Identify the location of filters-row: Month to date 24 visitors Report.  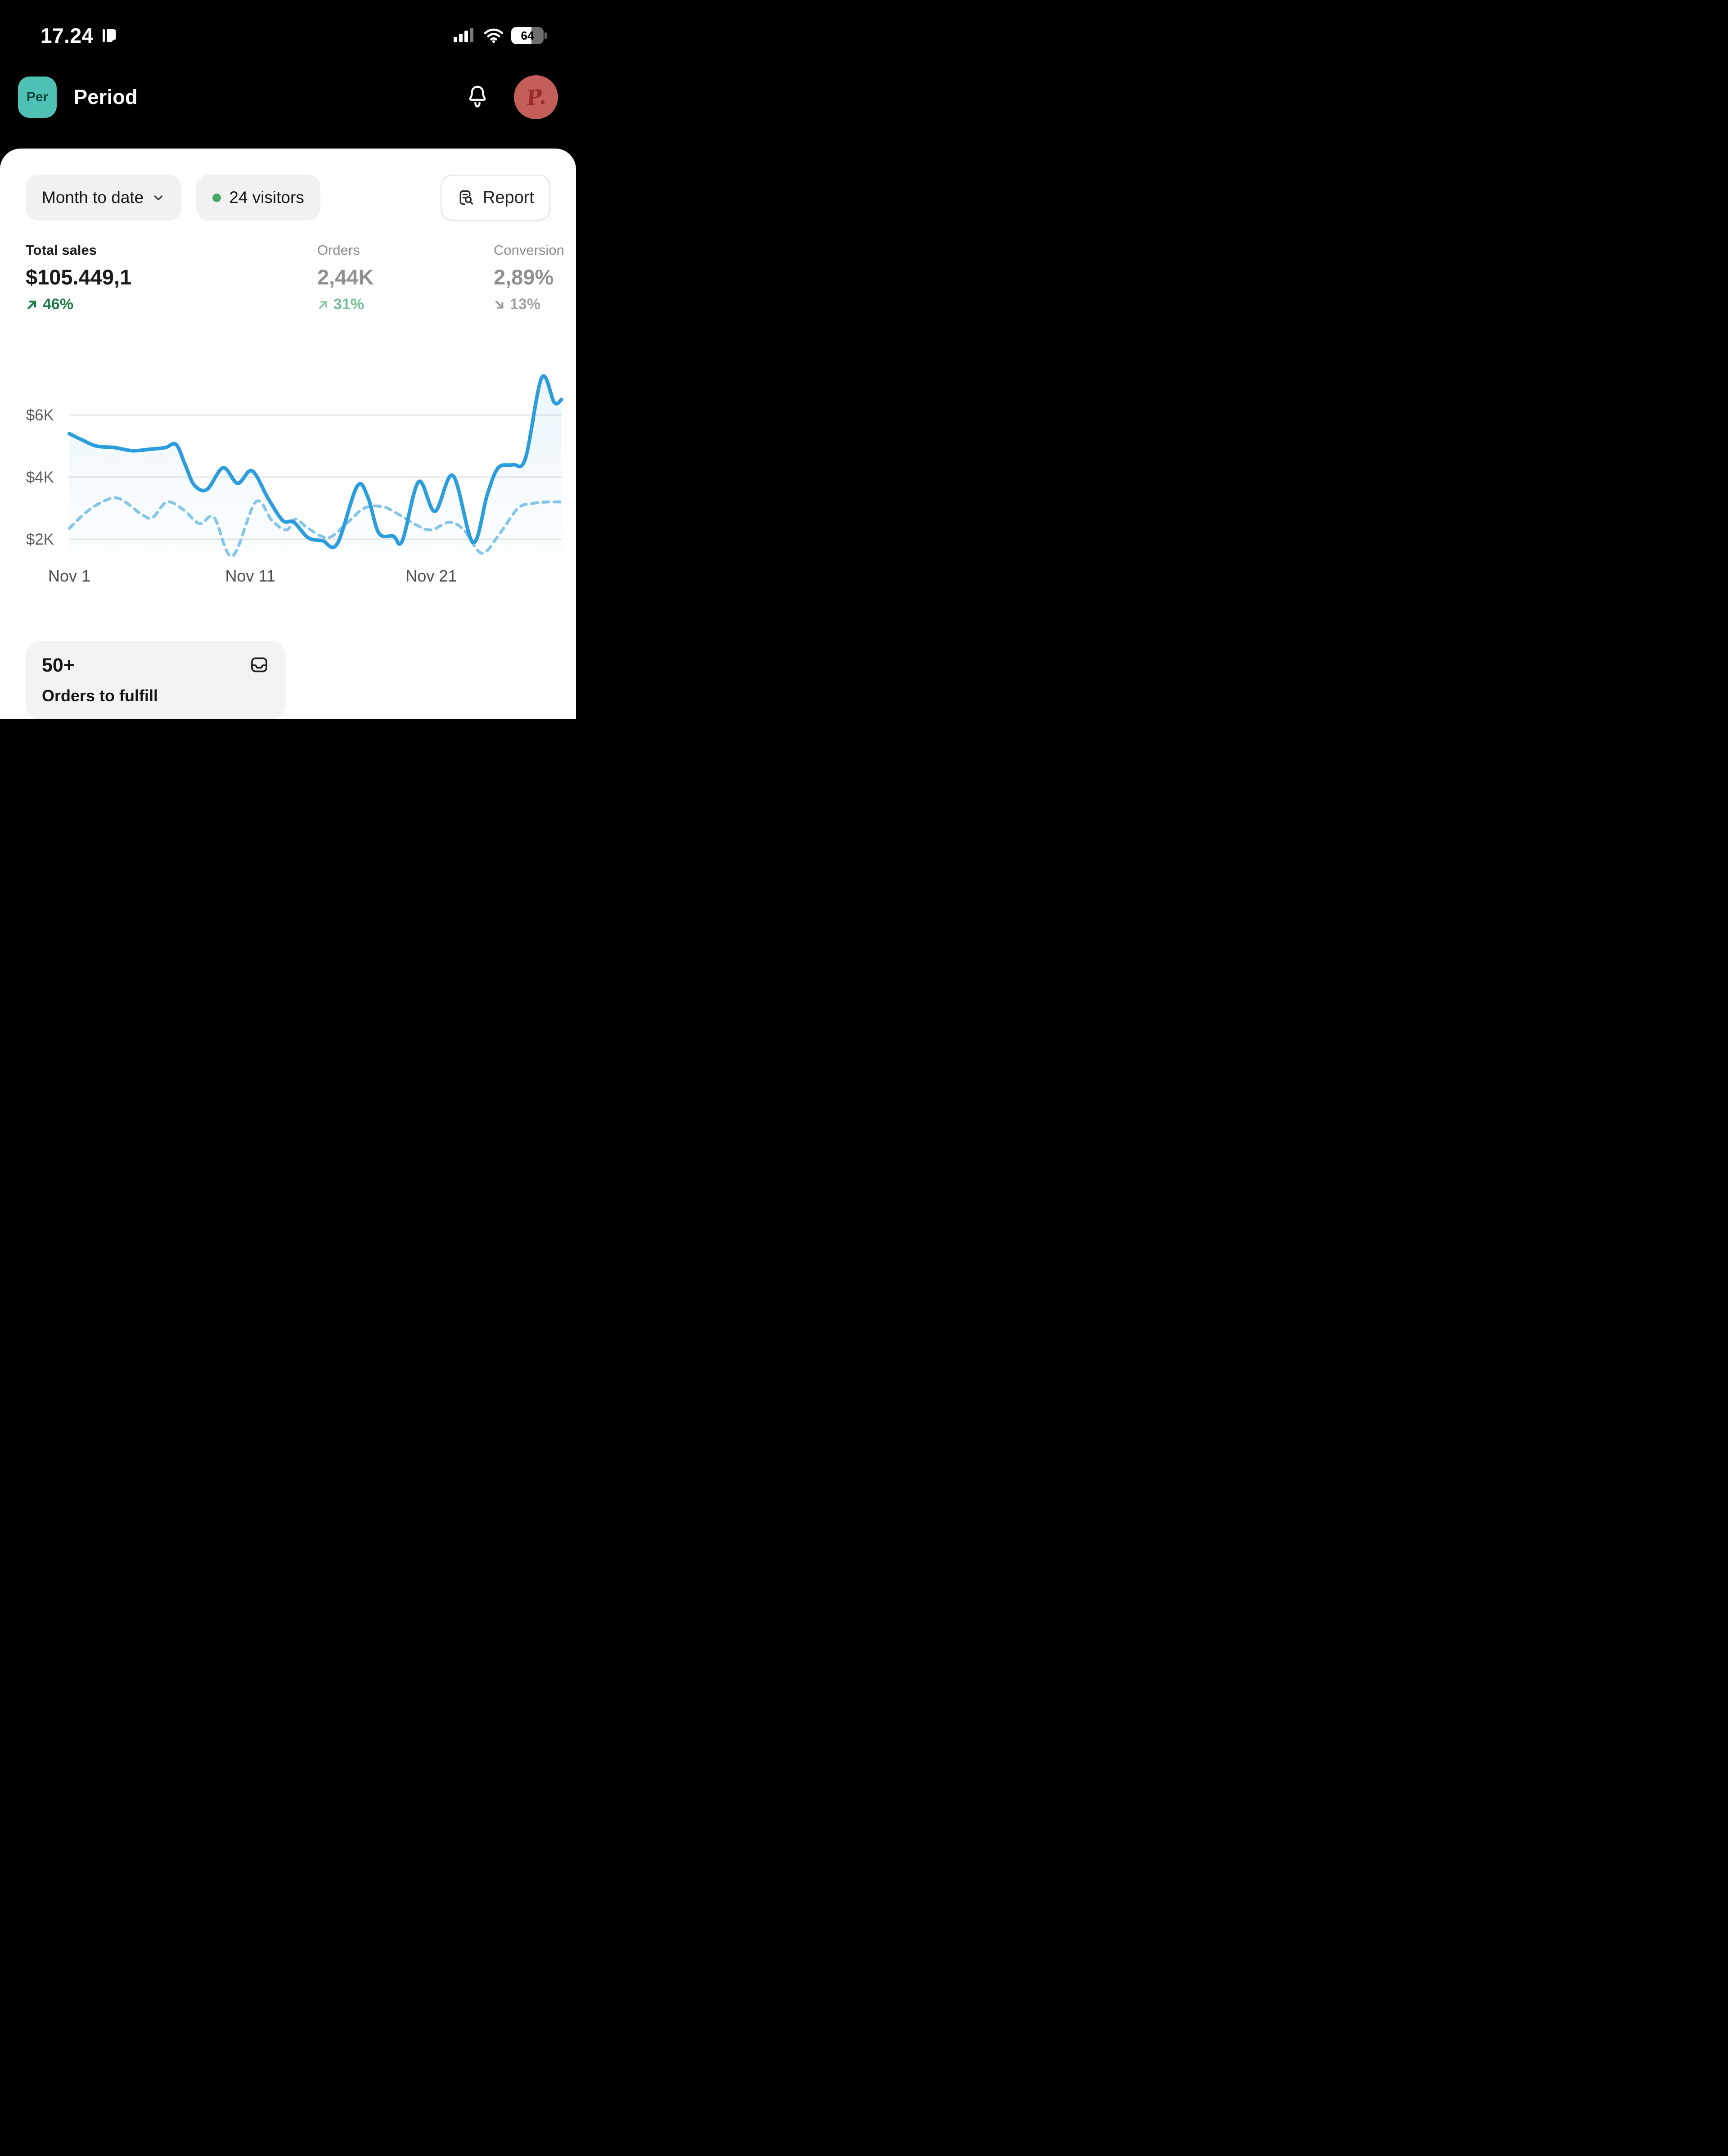
(288, 198).